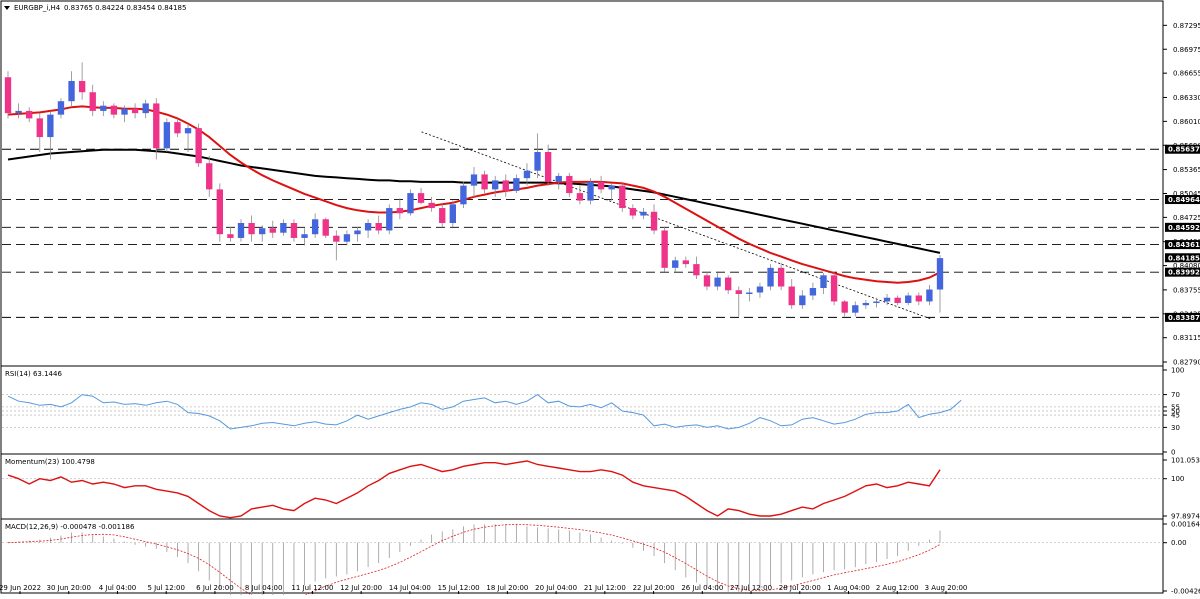 The image size is (1200, 599). What do you see at coordinates (1175, 428) in the screenshot?
I see `rsi-tick-label: 30` at bounding box center [1175, 428].